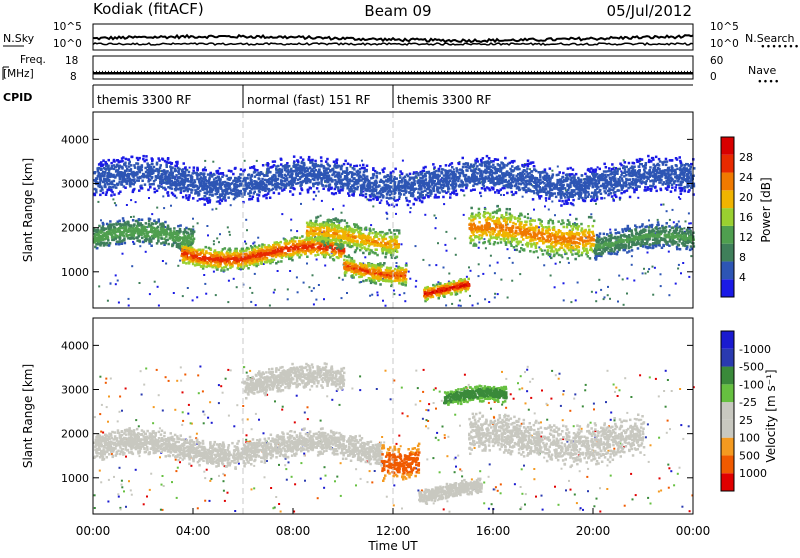 This screenshot has width=800, height=558. Describe the element at coordinates (33, 60) in the screenshot. I see `freq-label-1: Freq.` at that location.